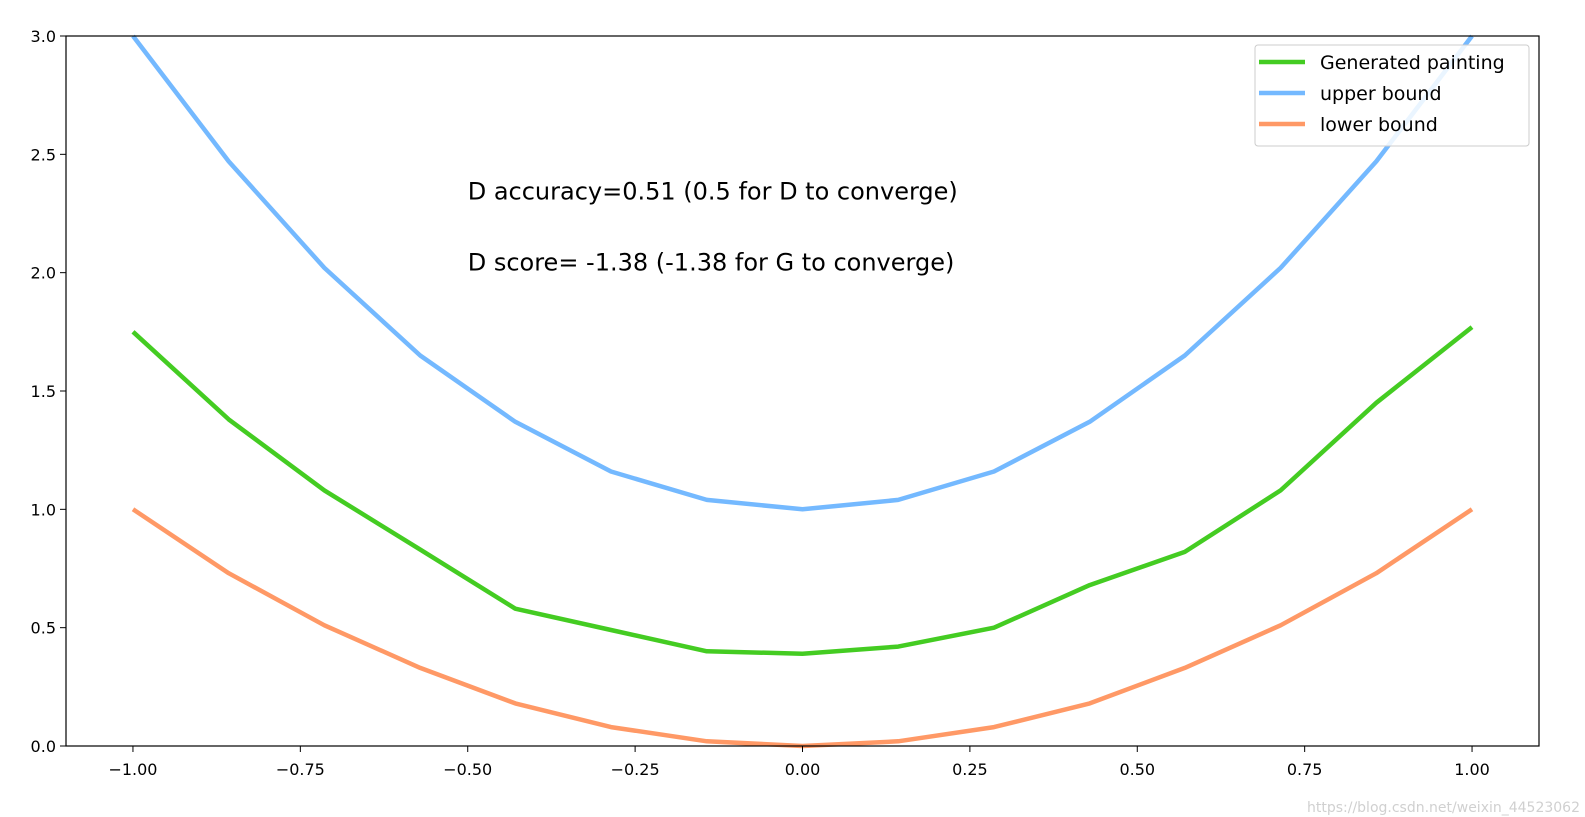  I want to click on legend-label-1: upper bound, so click(1381, 94).